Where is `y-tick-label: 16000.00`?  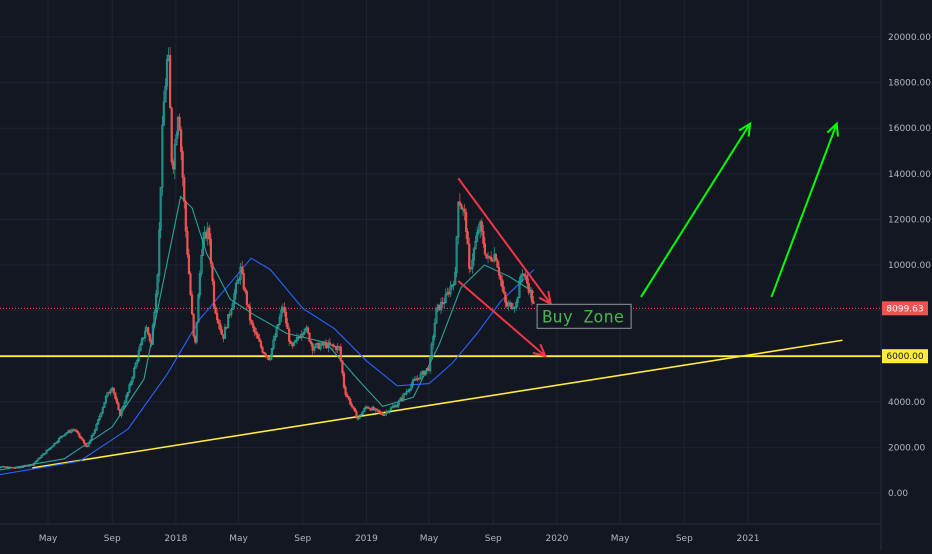
y-tick-label: 16000.00 is located at coordinates (909, 129).